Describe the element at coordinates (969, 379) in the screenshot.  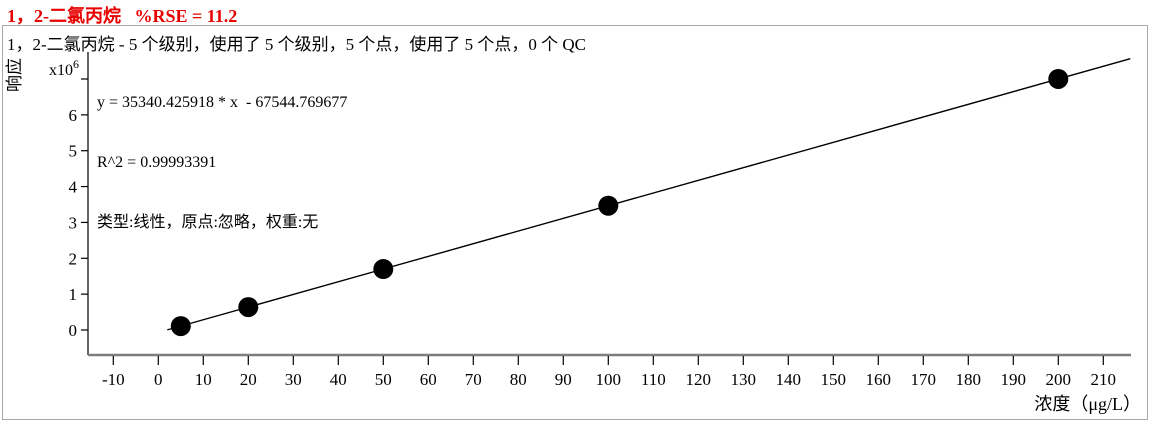
I see `x-tick-label: 180` at that location.